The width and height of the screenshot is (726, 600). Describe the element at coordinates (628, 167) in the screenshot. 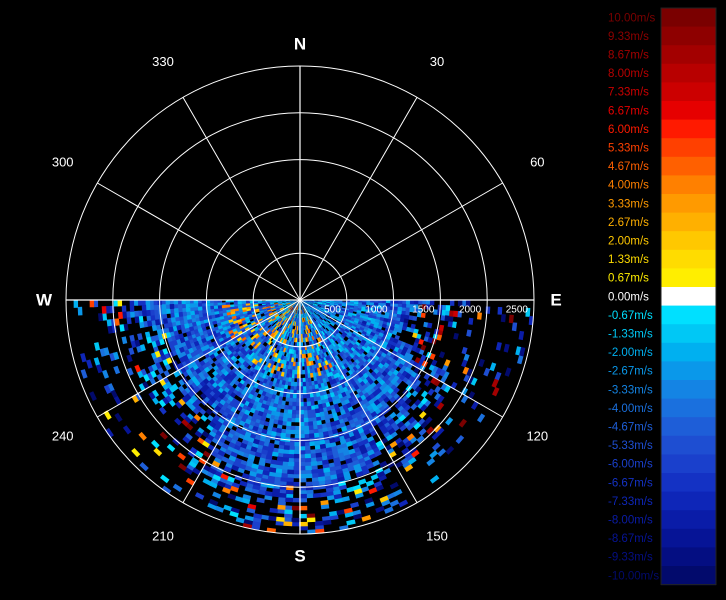

I see `colorbar-label: 4.67m/s` at that location.